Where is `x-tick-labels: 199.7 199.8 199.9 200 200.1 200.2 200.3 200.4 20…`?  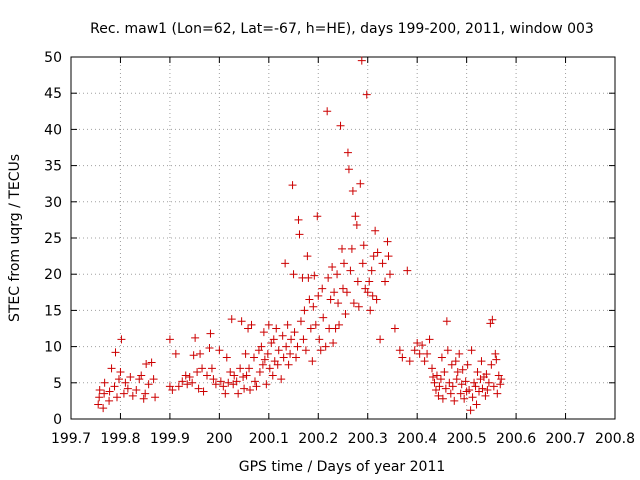 x-tick-labels: 199.7 199.8 199.9 200 200.1 200.2 200.3 200.4 20… is located at coordinates (343, 439).